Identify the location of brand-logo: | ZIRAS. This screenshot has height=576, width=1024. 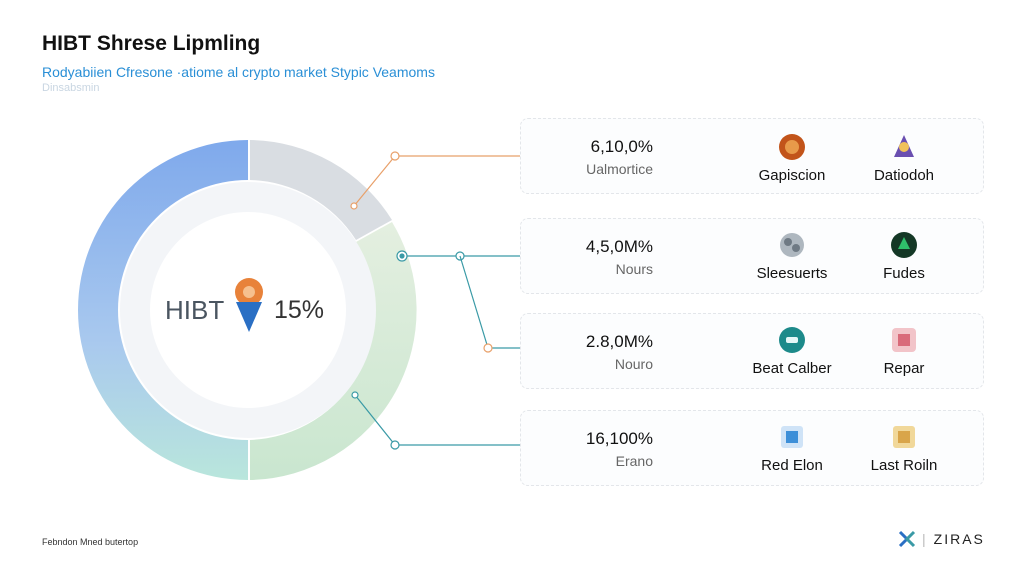
(941, 539).